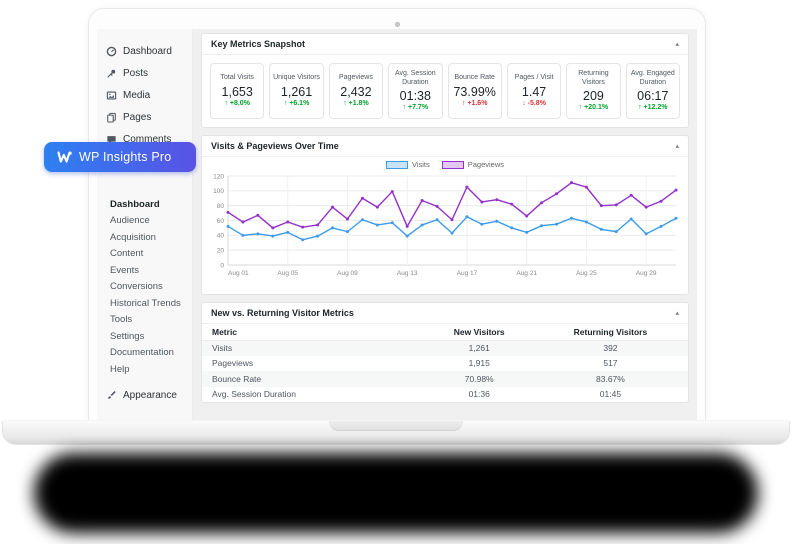  Describe the element at coordinates (144, 117) in the screenshot. I see `sidebar-item-pages: Pages` at that location.